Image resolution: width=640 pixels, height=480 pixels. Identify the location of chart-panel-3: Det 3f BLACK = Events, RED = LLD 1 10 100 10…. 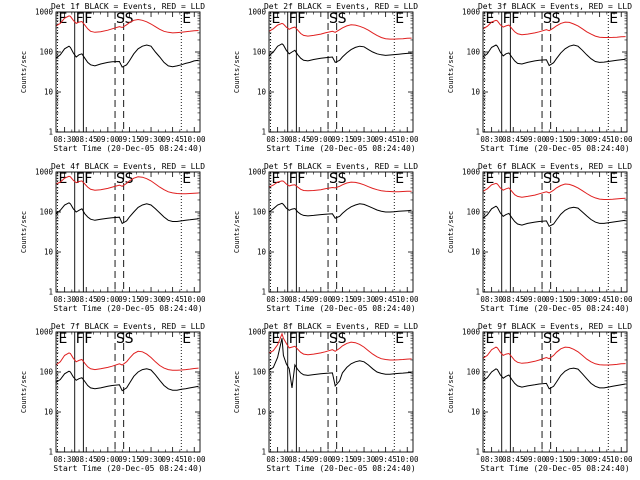
(540, 77).